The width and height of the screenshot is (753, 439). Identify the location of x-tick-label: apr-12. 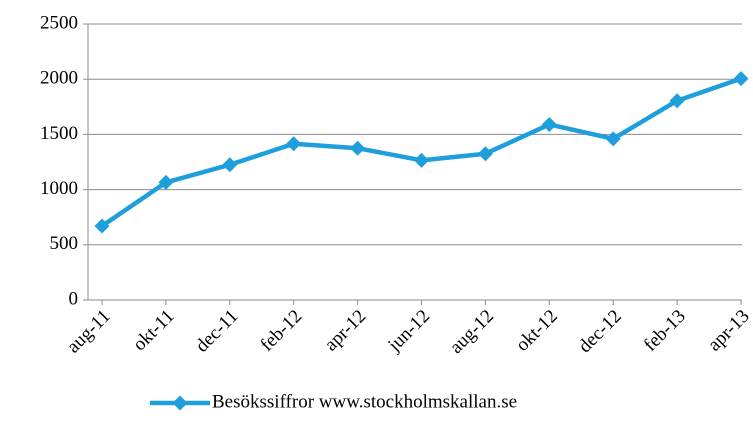
(346, 331).